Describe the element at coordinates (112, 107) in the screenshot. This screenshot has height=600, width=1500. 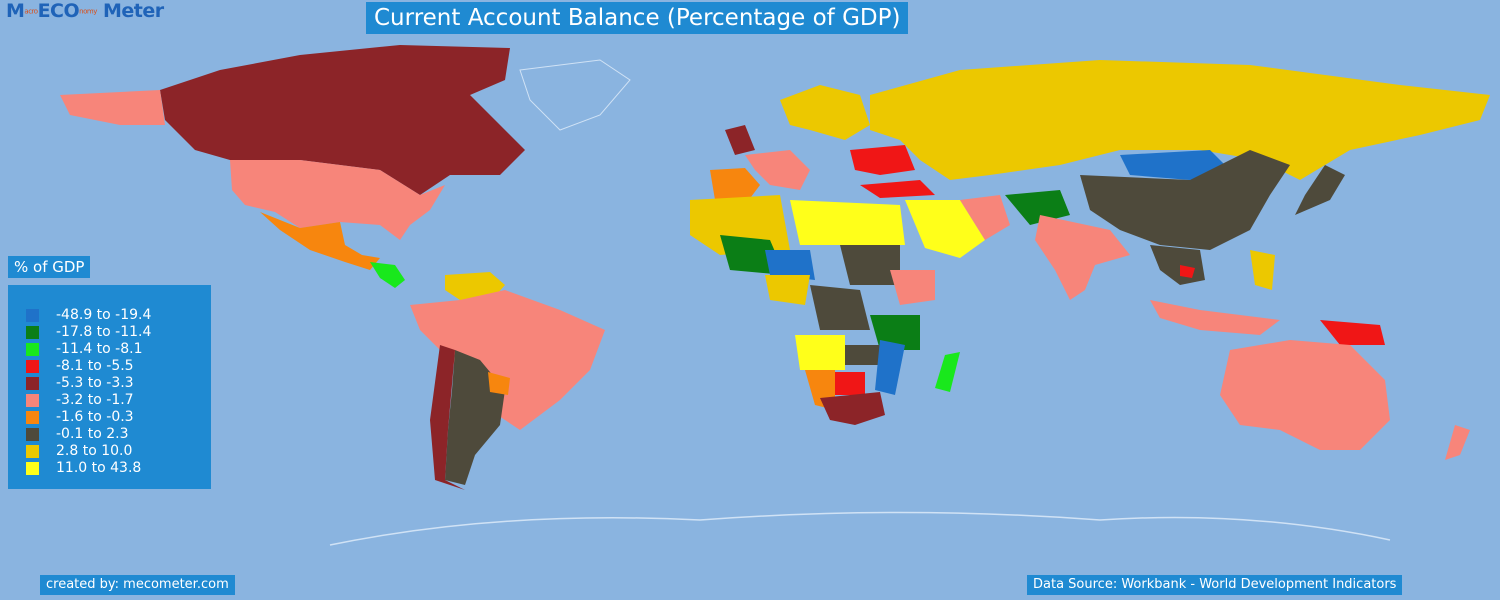
I see `region-alaska` at that location.